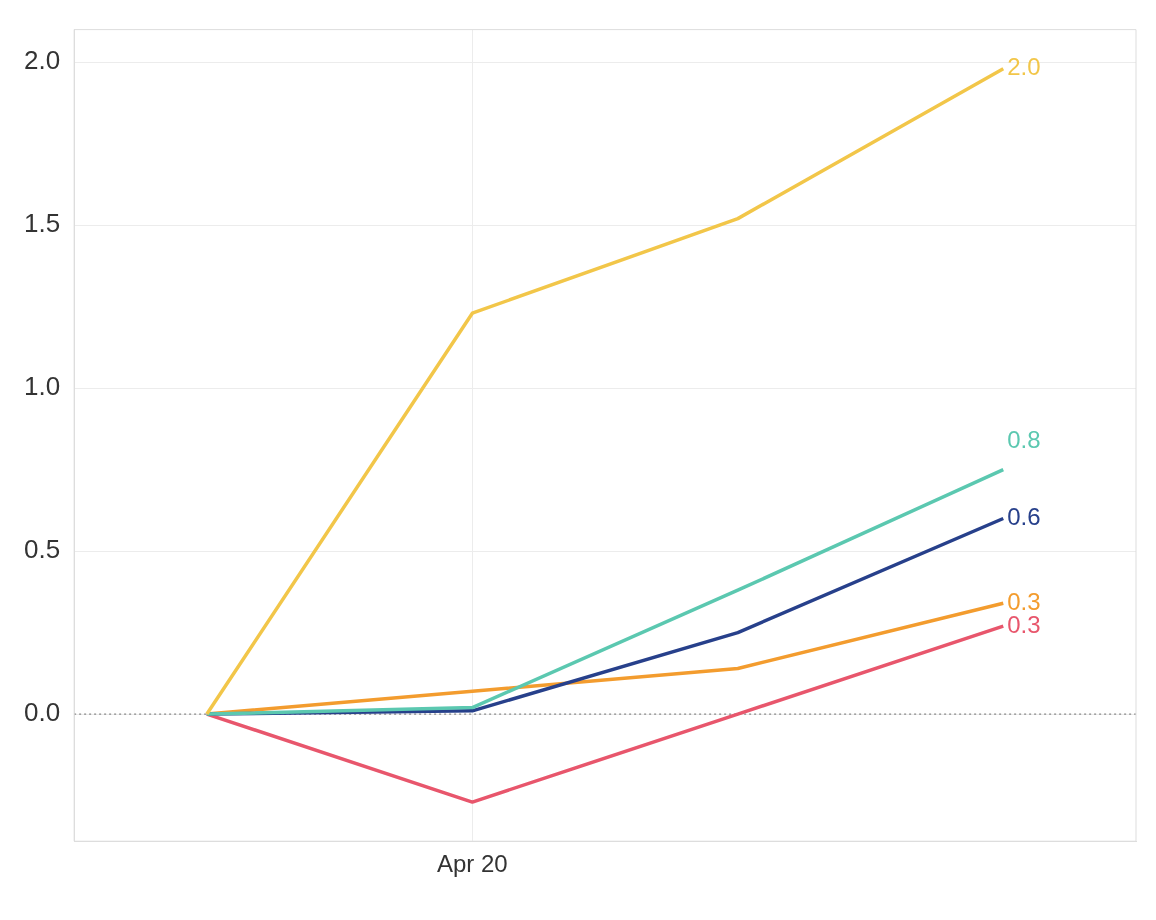  Describe the element at coordinates (42, 549) in the screenshot. I see `y-tick-label: 0.5` at that location.